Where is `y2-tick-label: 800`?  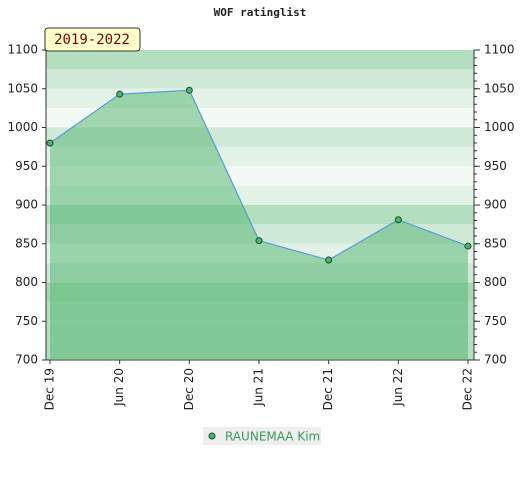
y2-tick-label: 800 is located at coordinates (495, 282).